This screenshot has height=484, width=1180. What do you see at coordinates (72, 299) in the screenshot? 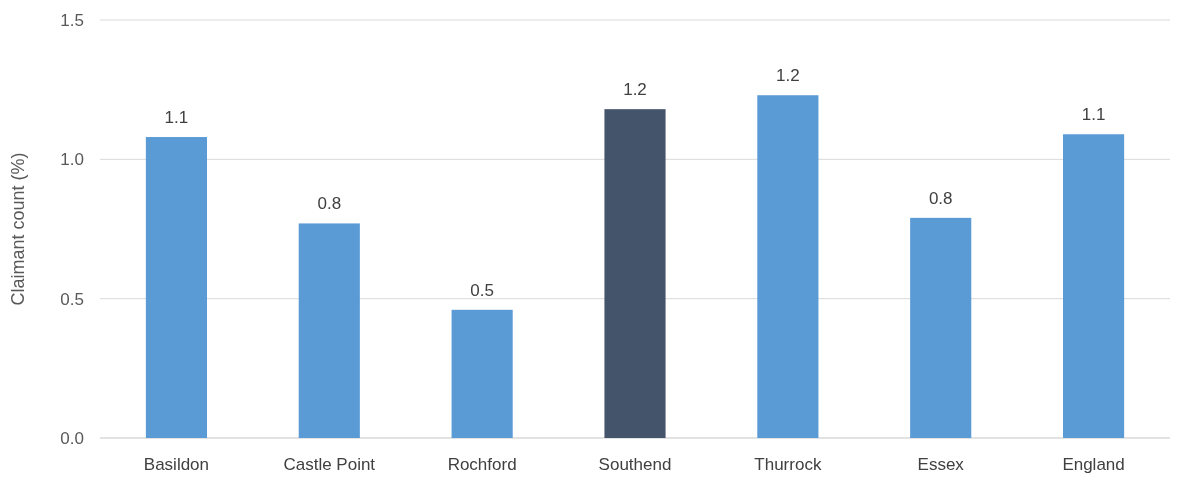
I see `y-tick-label: 0.5` at bounding box center [72, 299].